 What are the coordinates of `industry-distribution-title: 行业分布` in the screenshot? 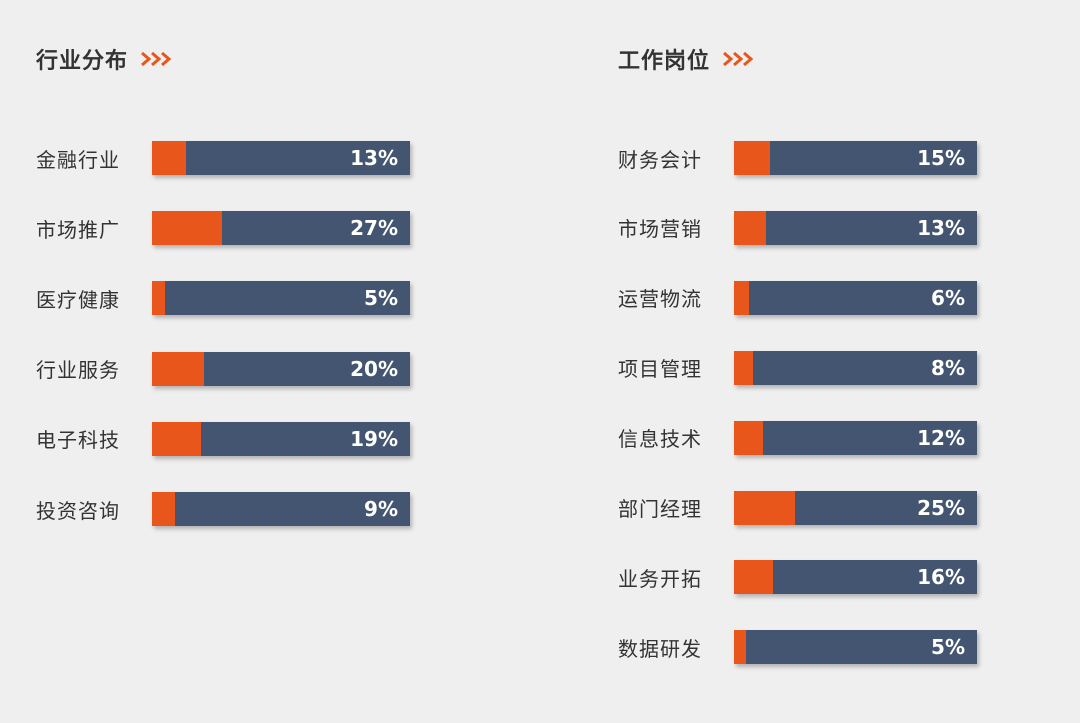 It's located at (105, 59).